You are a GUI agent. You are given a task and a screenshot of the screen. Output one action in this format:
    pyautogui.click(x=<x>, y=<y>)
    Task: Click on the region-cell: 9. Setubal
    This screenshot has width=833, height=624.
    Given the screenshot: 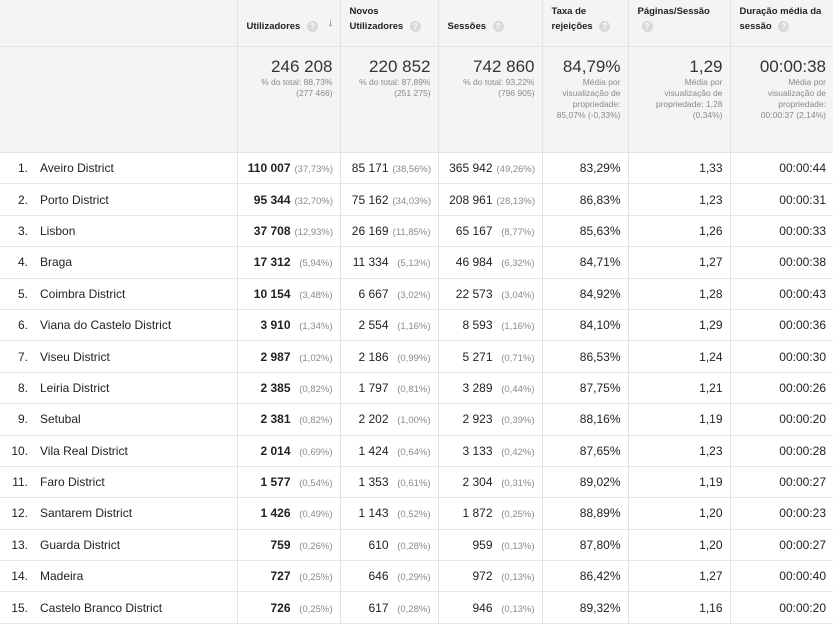 What is the action you would take?
    pyautogui.click(x=119, y=419)
    